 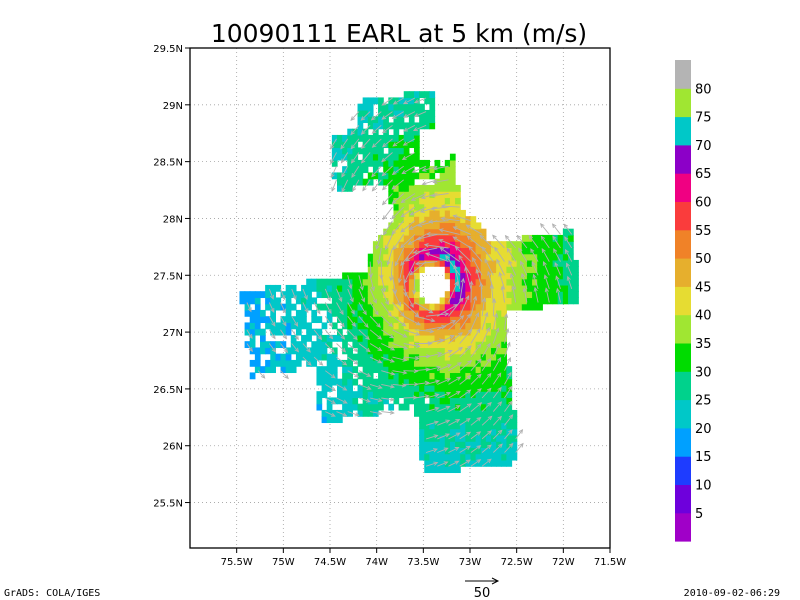 What do you see at coordinates (683, 329) in the screenshot?
I see `colorbar-swatch` at bounding box center [683, 329].